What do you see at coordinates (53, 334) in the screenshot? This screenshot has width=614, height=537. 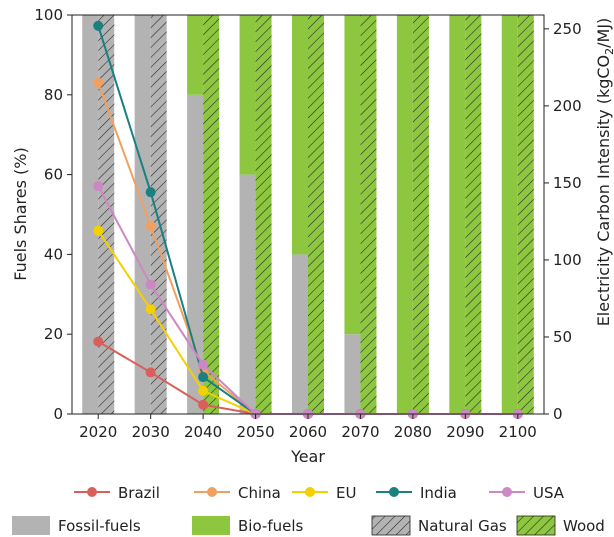 I see `y-tick-label: 20` at bounding box center [53, 334].